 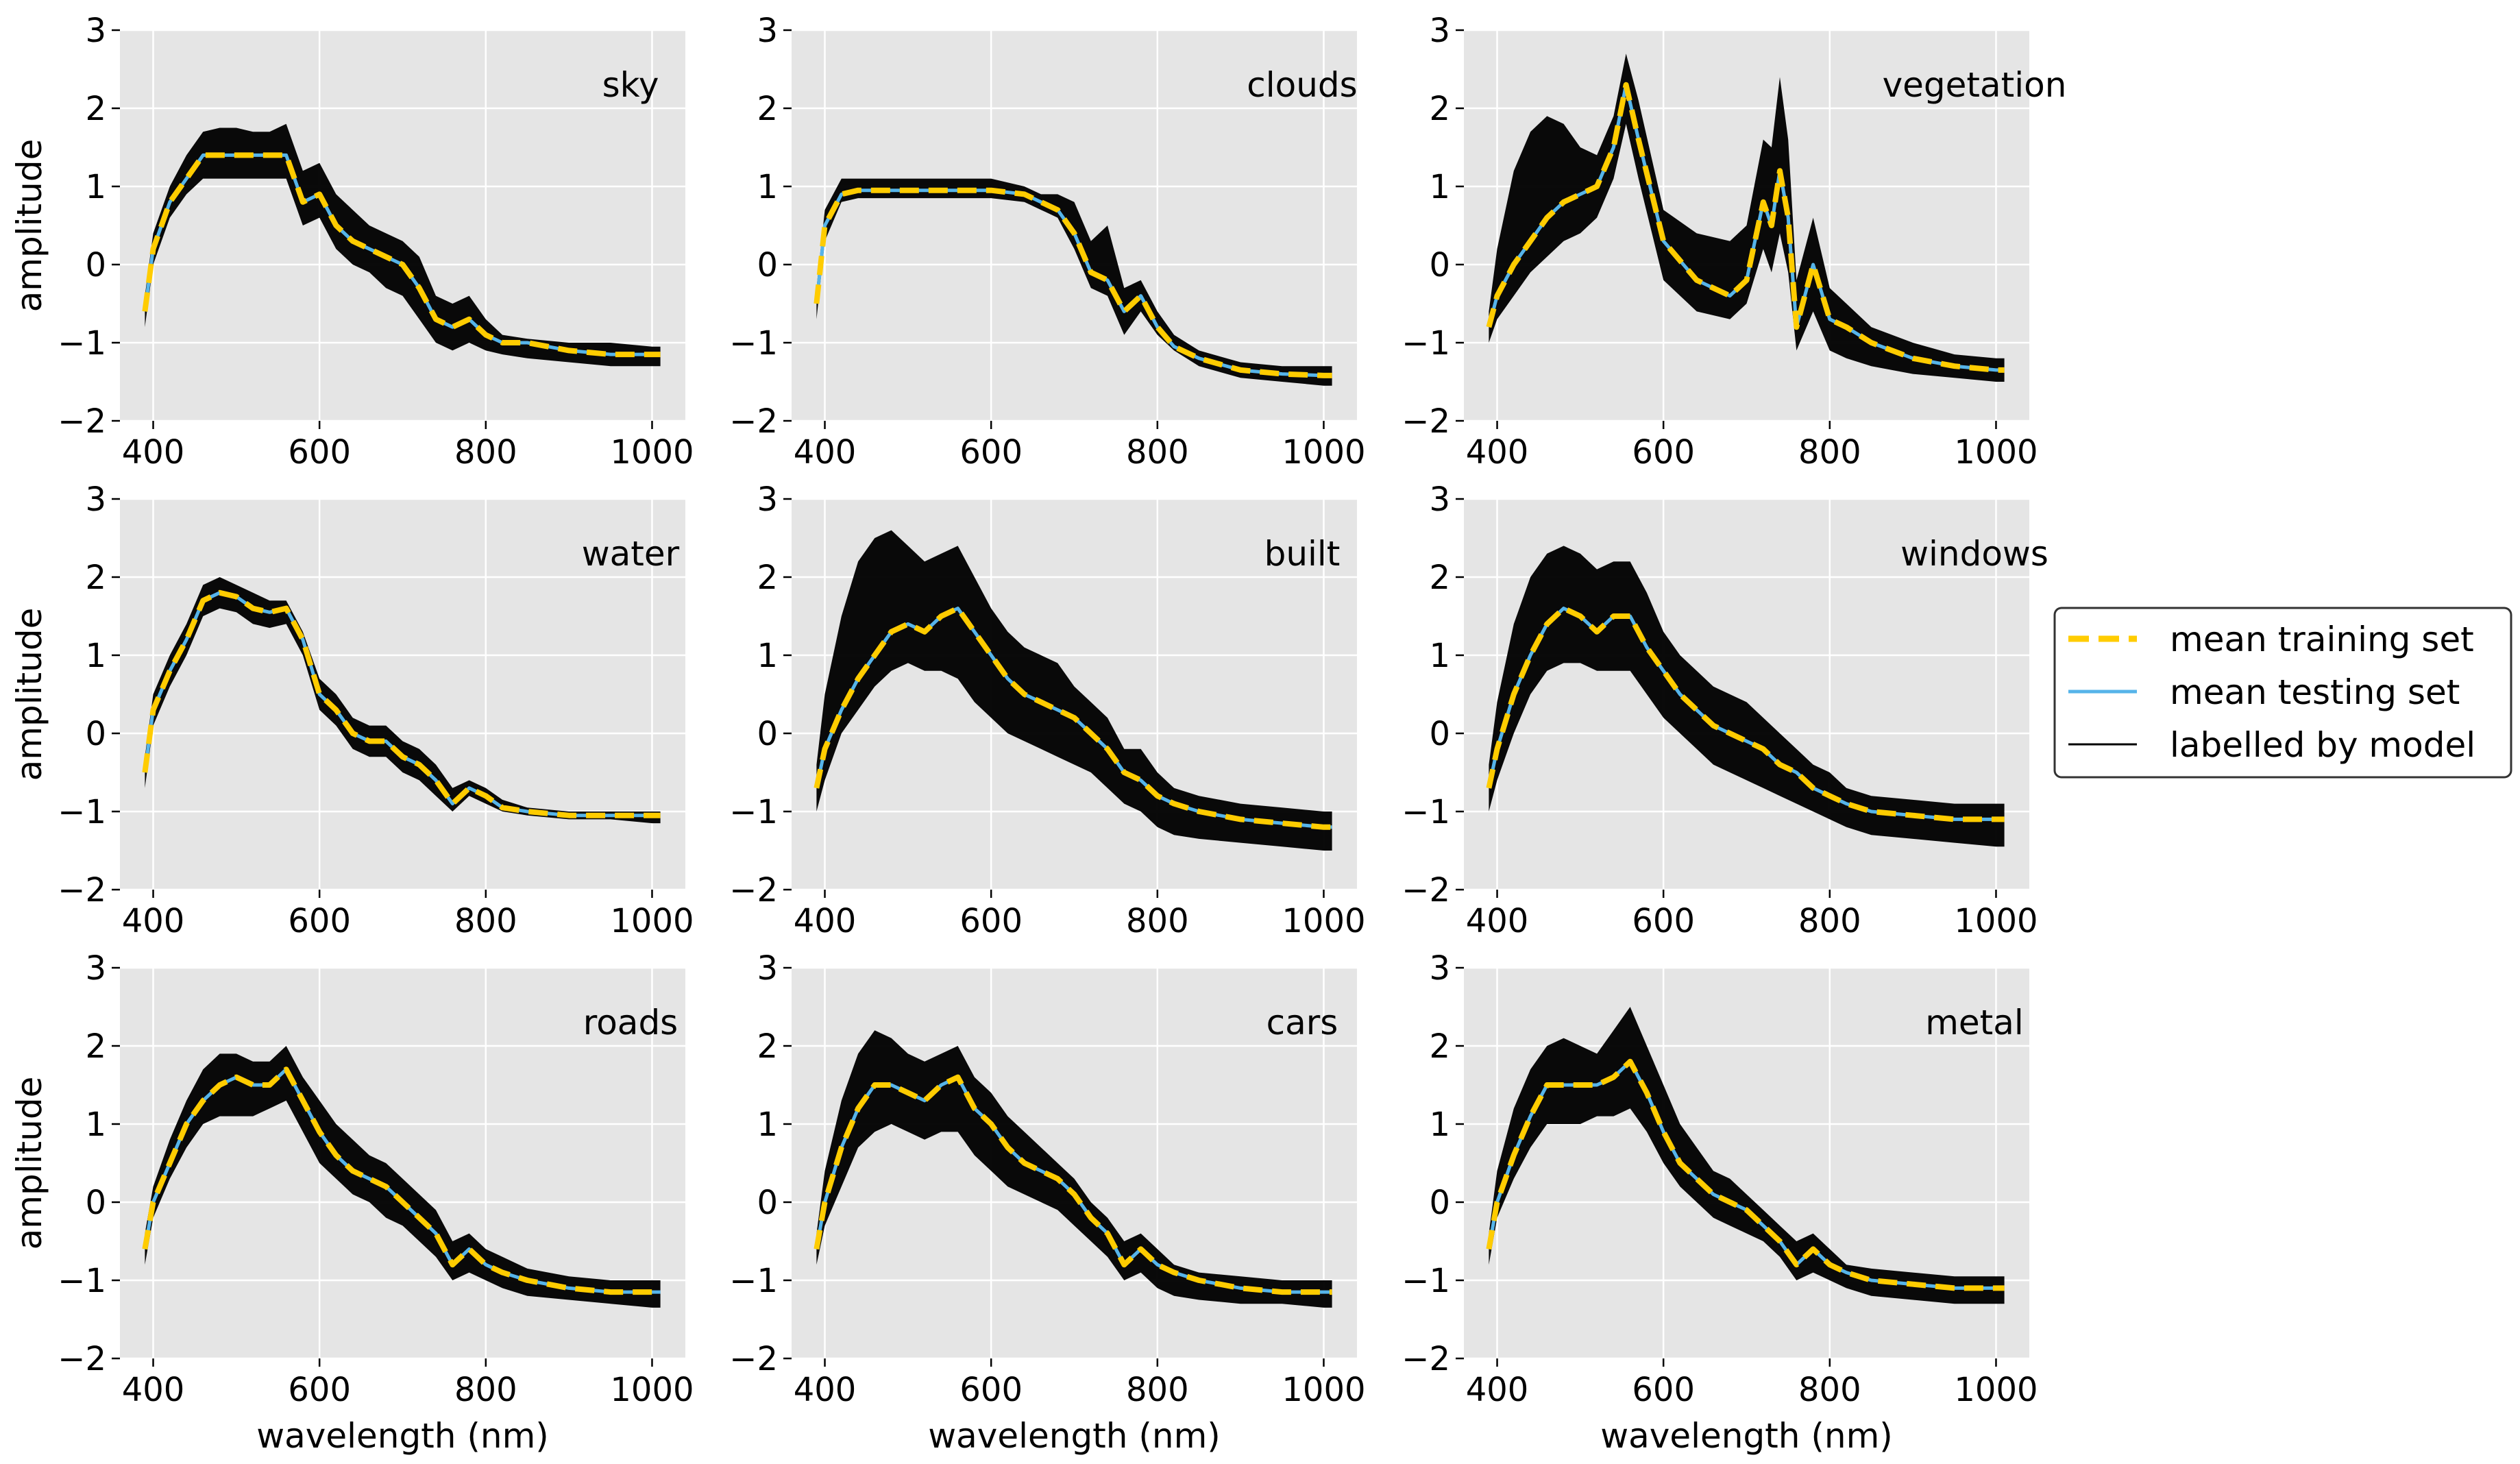 What do you see at coordinates (2322, 640) in the screenshot?
I see `legend-label-training: mean training set` at bounding box center [2322, 640].